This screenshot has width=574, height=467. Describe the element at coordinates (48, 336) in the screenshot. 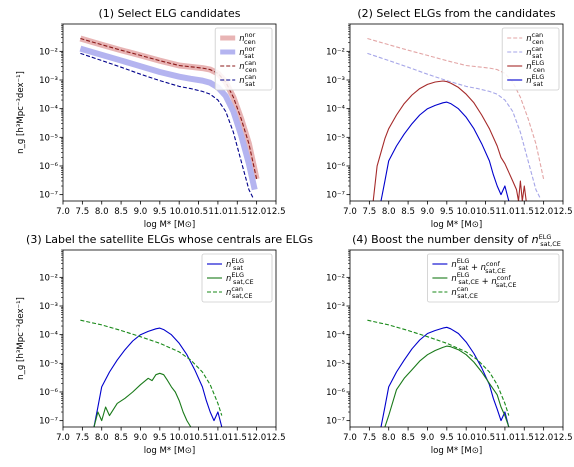

I see `y-tick-label: 10⁻⁴` at that location.